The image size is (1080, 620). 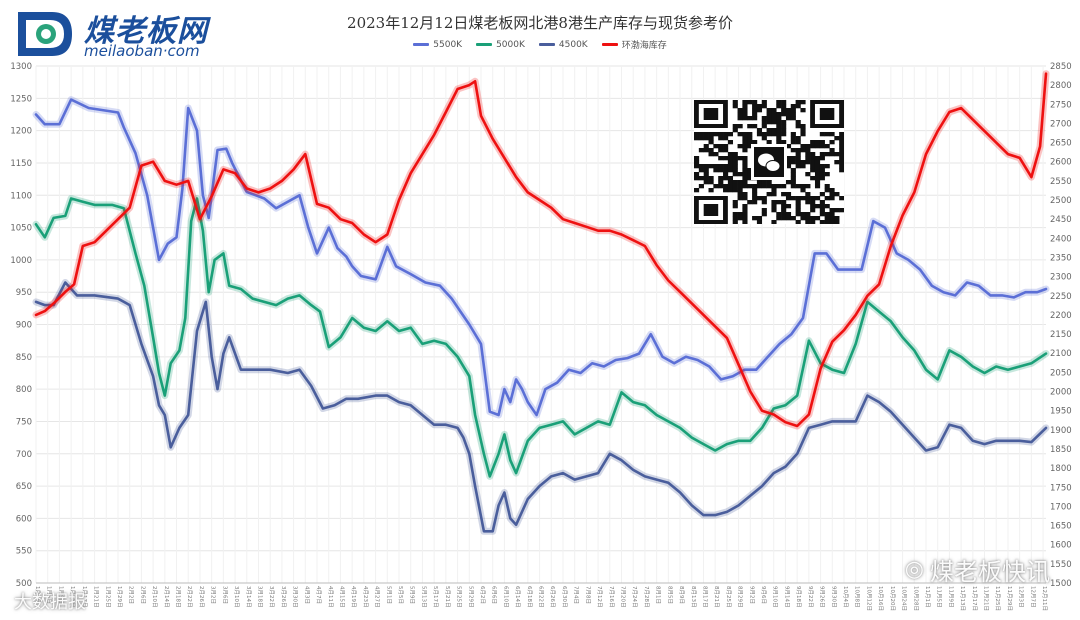 What do you see at coordinates (1061, 546) in the screenshot?
I see `y-tick-right: 1600` at bounding box center [1061, 546].